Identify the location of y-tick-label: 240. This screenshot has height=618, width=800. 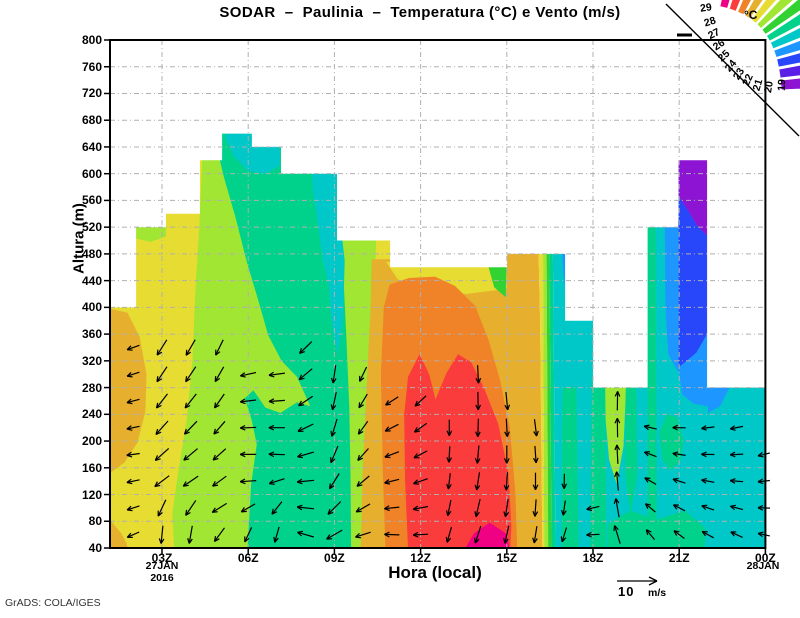
(91, 414).